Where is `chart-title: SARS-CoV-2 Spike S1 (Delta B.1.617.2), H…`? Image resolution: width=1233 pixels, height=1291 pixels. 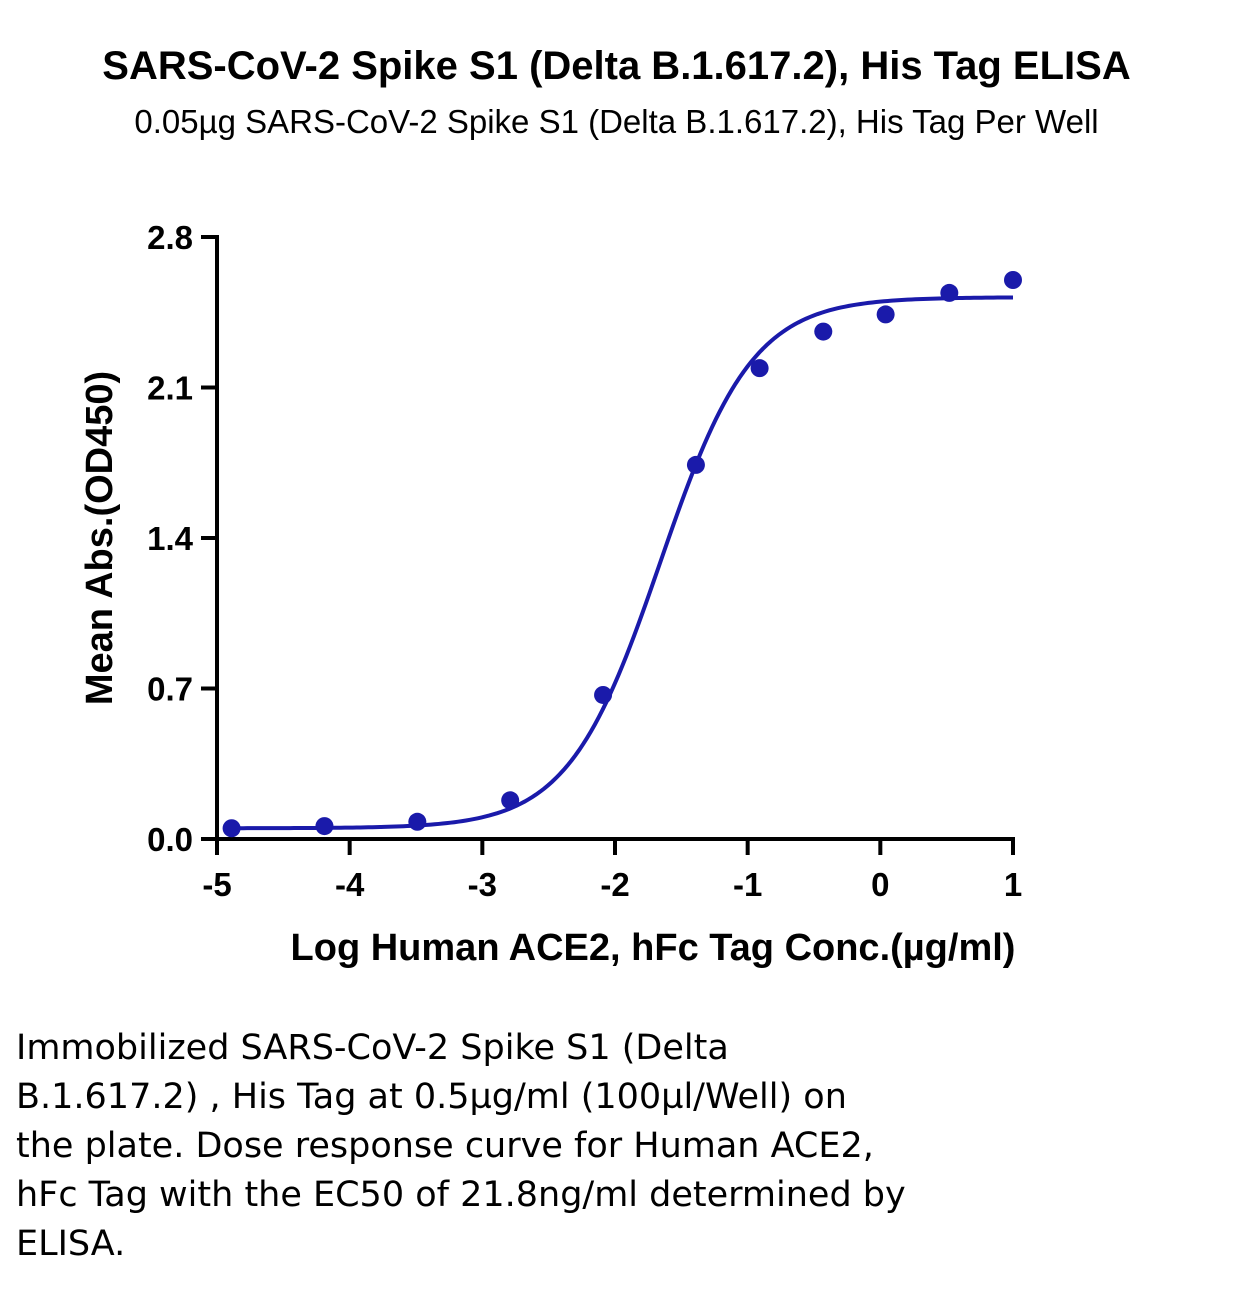
chart-title: SARS-CoV-2 Spike S1 (Delta B.1.617.2), H… is located at coordinates (616, 66).